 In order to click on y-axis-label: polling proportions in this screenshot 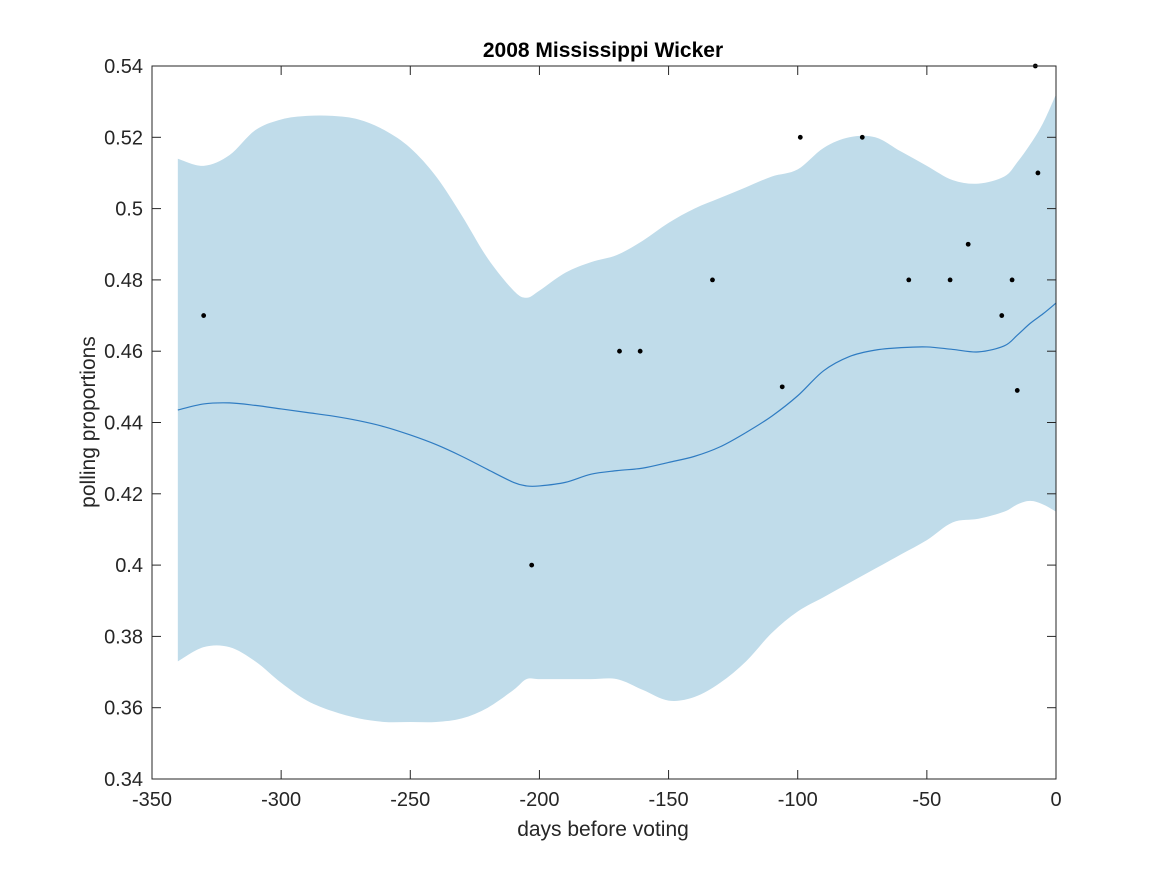, I will do `click(88, 422)`.